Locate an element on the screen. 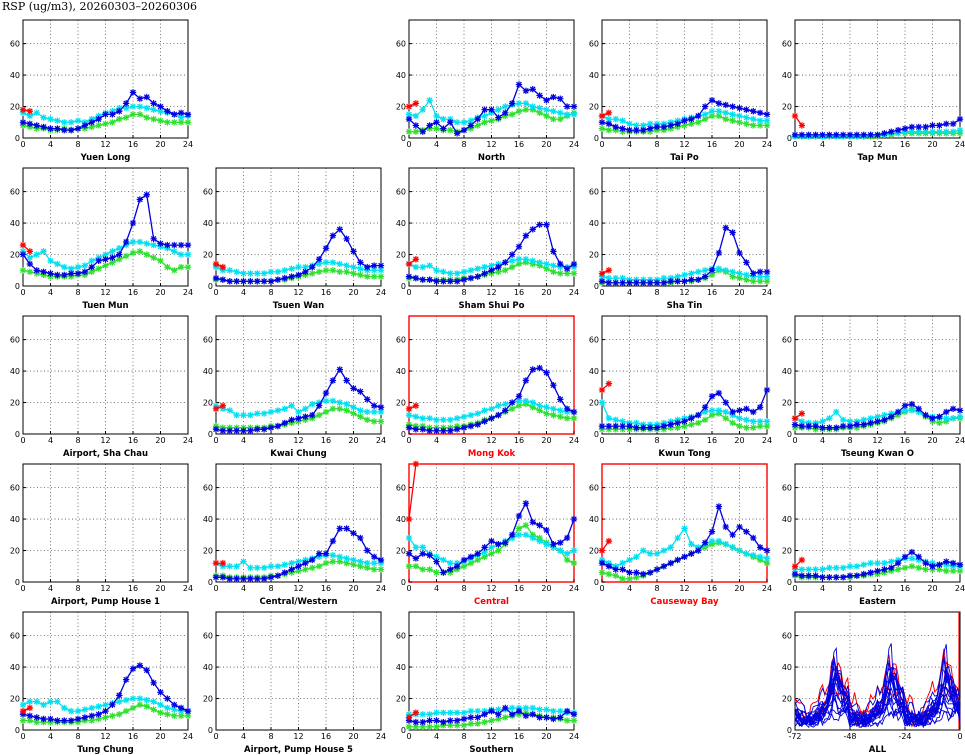 This screenshot has width=965, height=755. panel-tai-po: 0 4 8 12 16 20 24 0 20 40 60 Tai Po is located at coordinates (680, 91).